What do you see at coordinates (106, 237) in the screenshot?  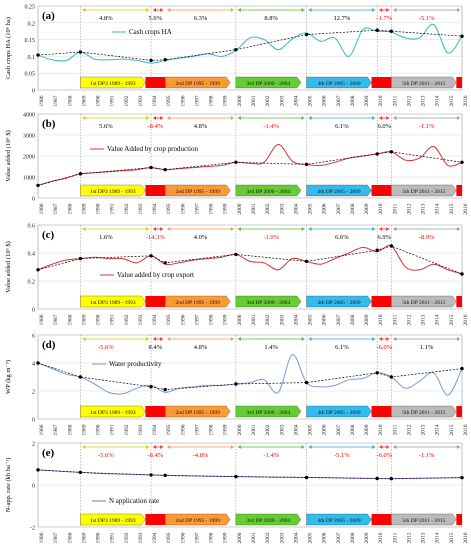 I see `percent-change-label: 1.6%` at bounding box center [106, 237].